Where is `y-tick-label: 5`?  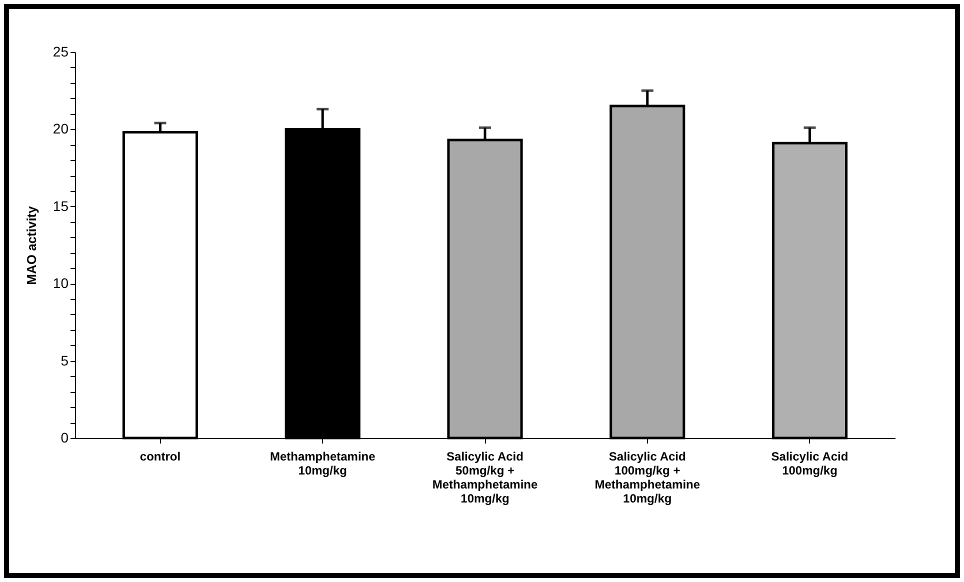 y-tick-label: 5 is located at coordinates (64, 360).